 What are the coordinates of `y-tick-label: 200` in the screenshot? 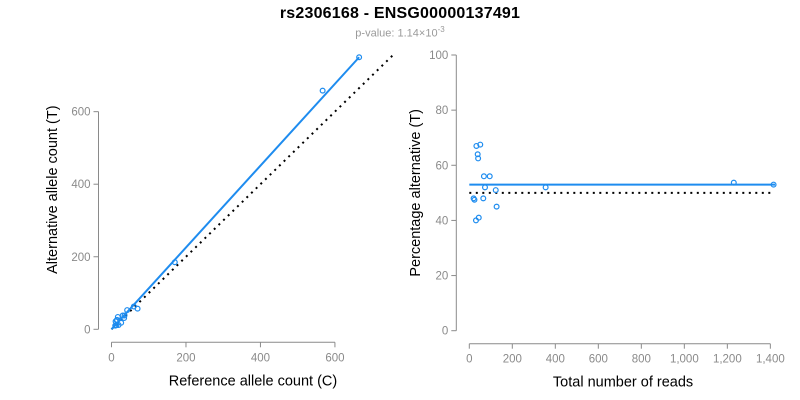 It's located at (80, 258).